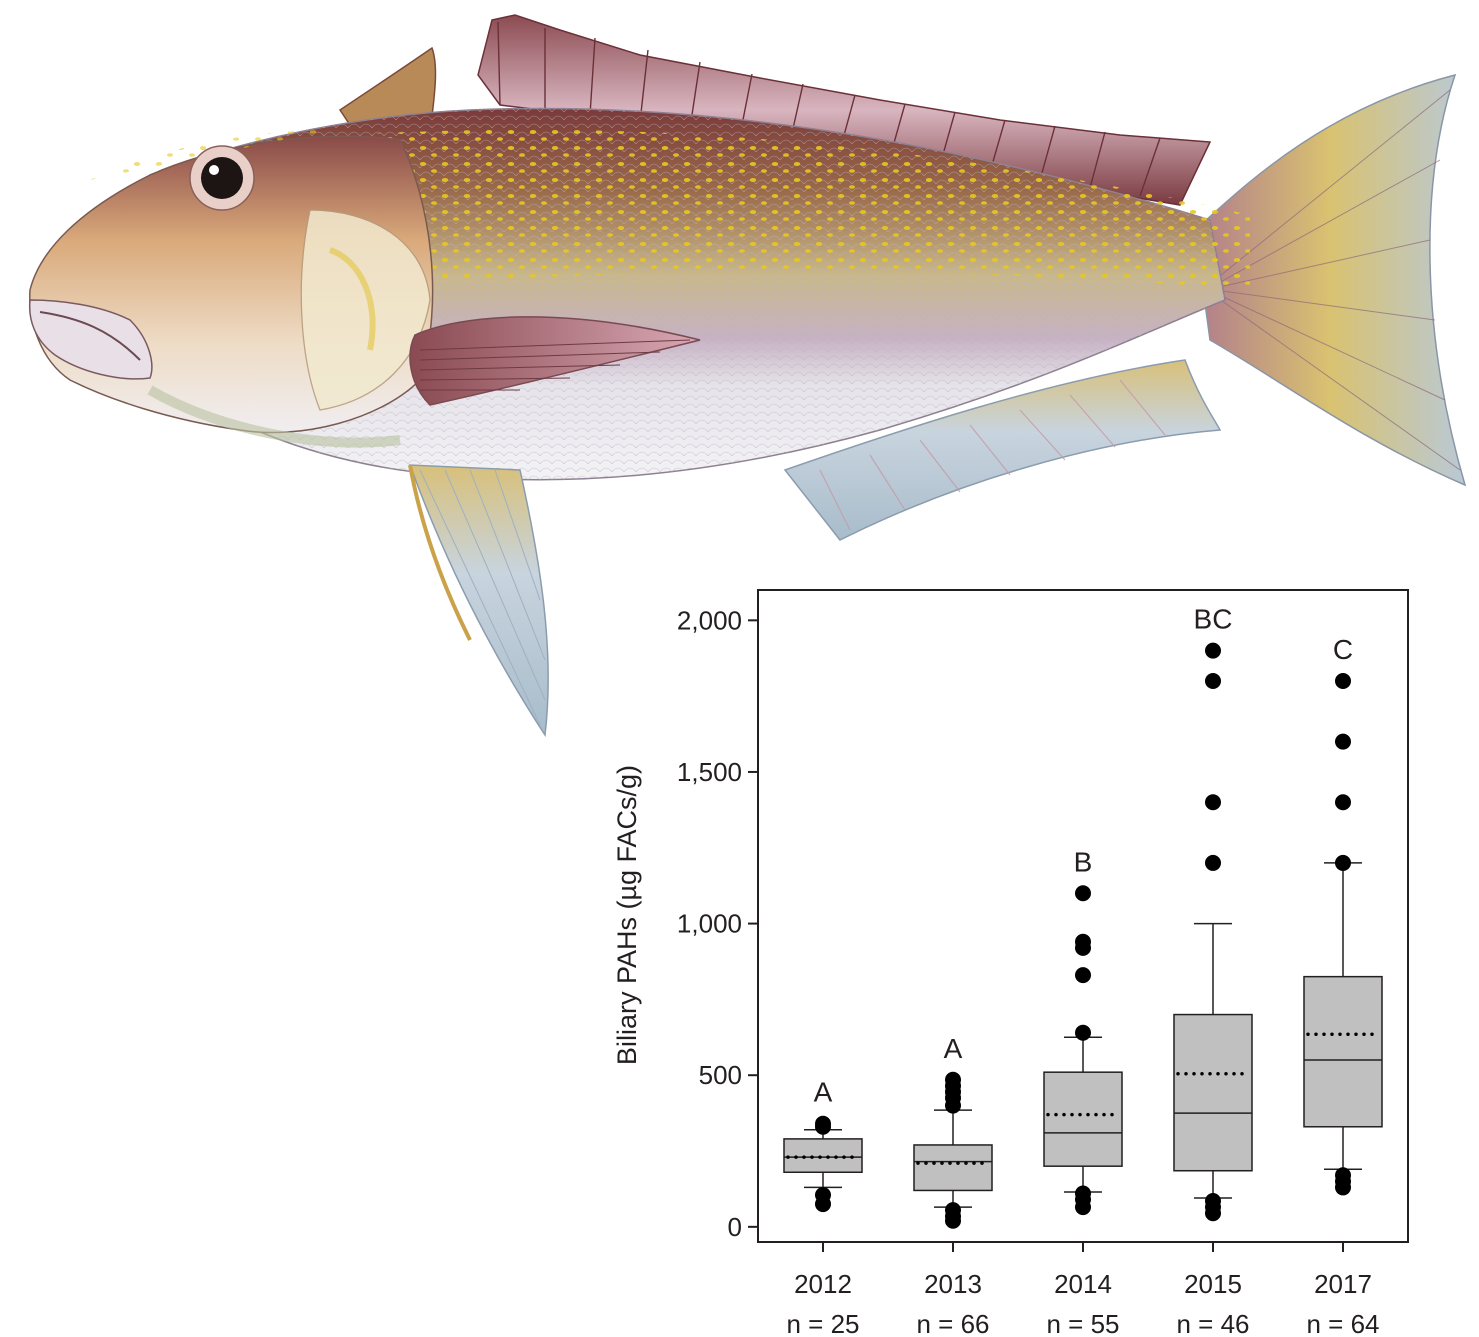  I want to click on significance-letter: B, so click(1083, 861).